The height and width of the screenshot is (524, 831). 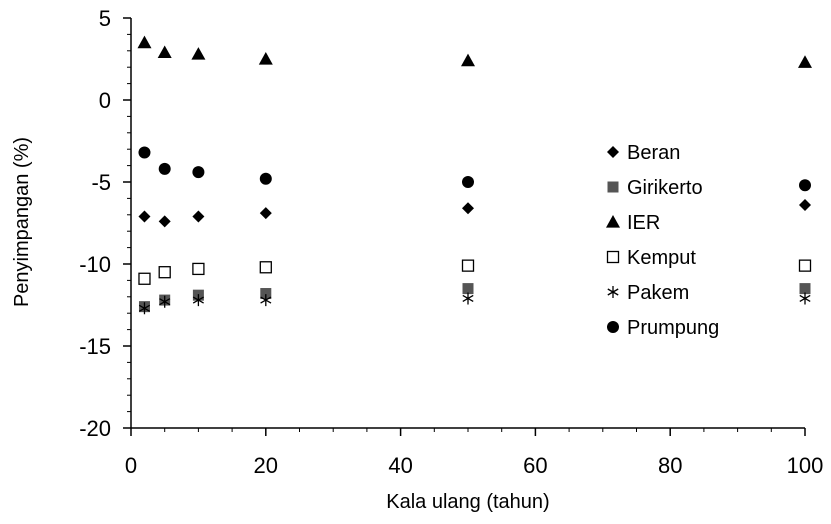 I want to click on y-tick-label: -5, so click(x=101, y=182).